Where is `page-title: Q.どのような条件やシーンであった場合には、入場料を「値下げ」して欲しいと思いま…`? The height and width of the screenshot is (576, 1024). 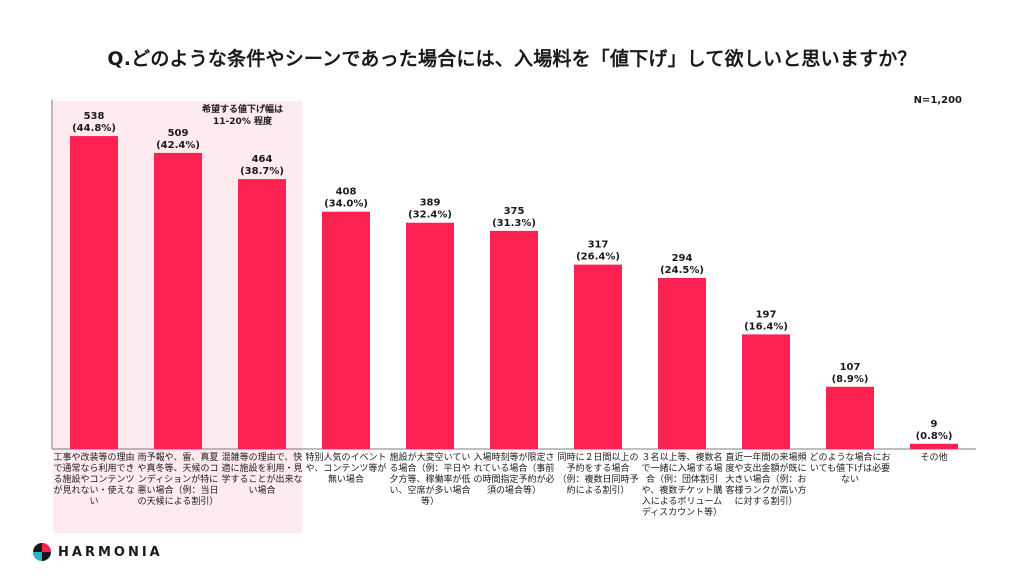 page-title: Q.どのような条件やシーンであった場合には、入場料を「値下げ」して欲しいと思いま… is located at coordinates (512, 59).